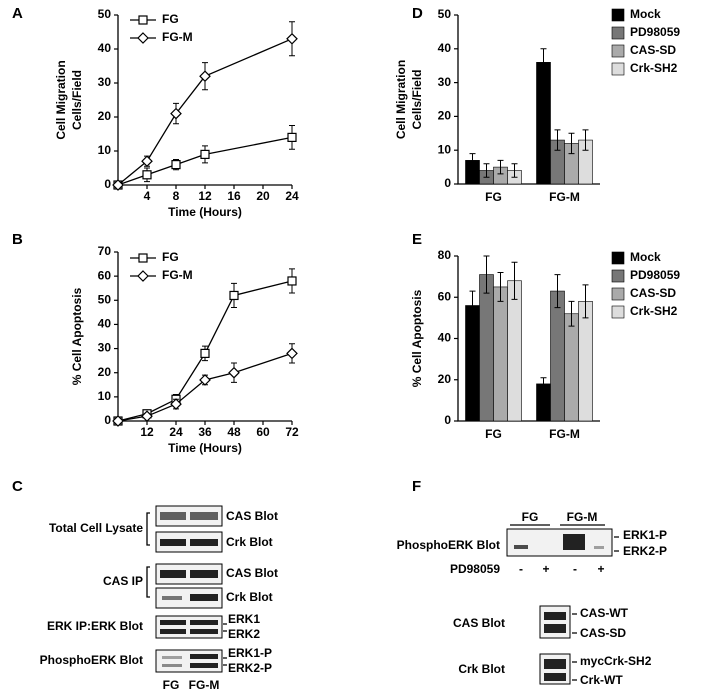  Describe the element at coordinates (616, 661) in the screenshot. I see `band-label: mycCrk-SH2` at that location.